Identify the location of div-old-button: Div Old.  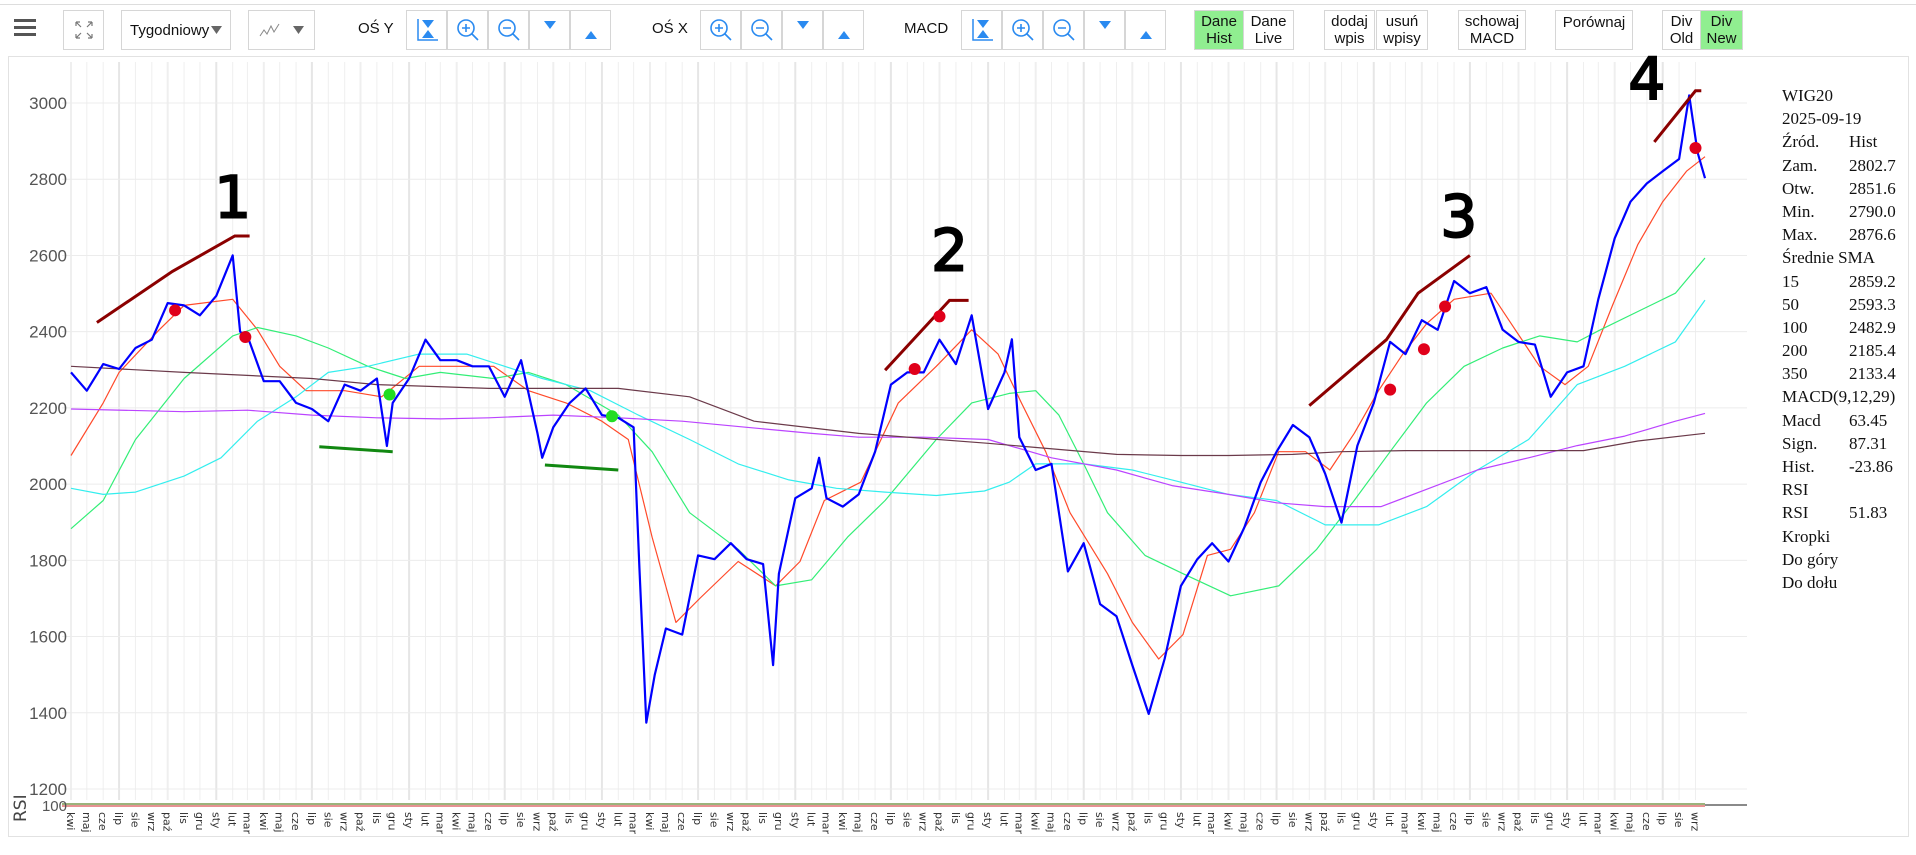
(1681, 30).